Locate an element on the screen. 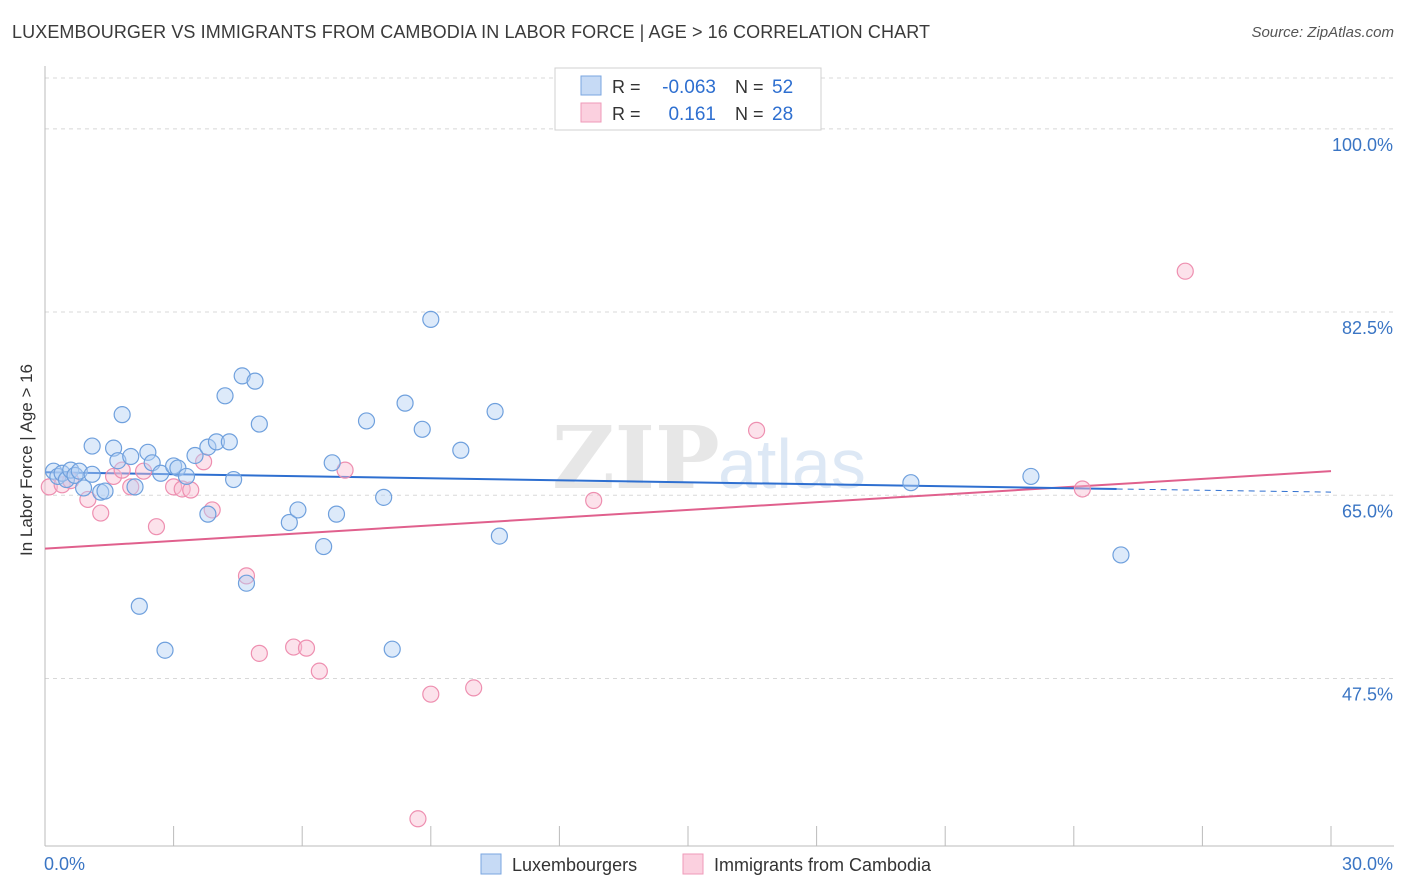 This screenshot has height=892, width=1406. trend-line-cambodia is located at coordinates (688, 510).